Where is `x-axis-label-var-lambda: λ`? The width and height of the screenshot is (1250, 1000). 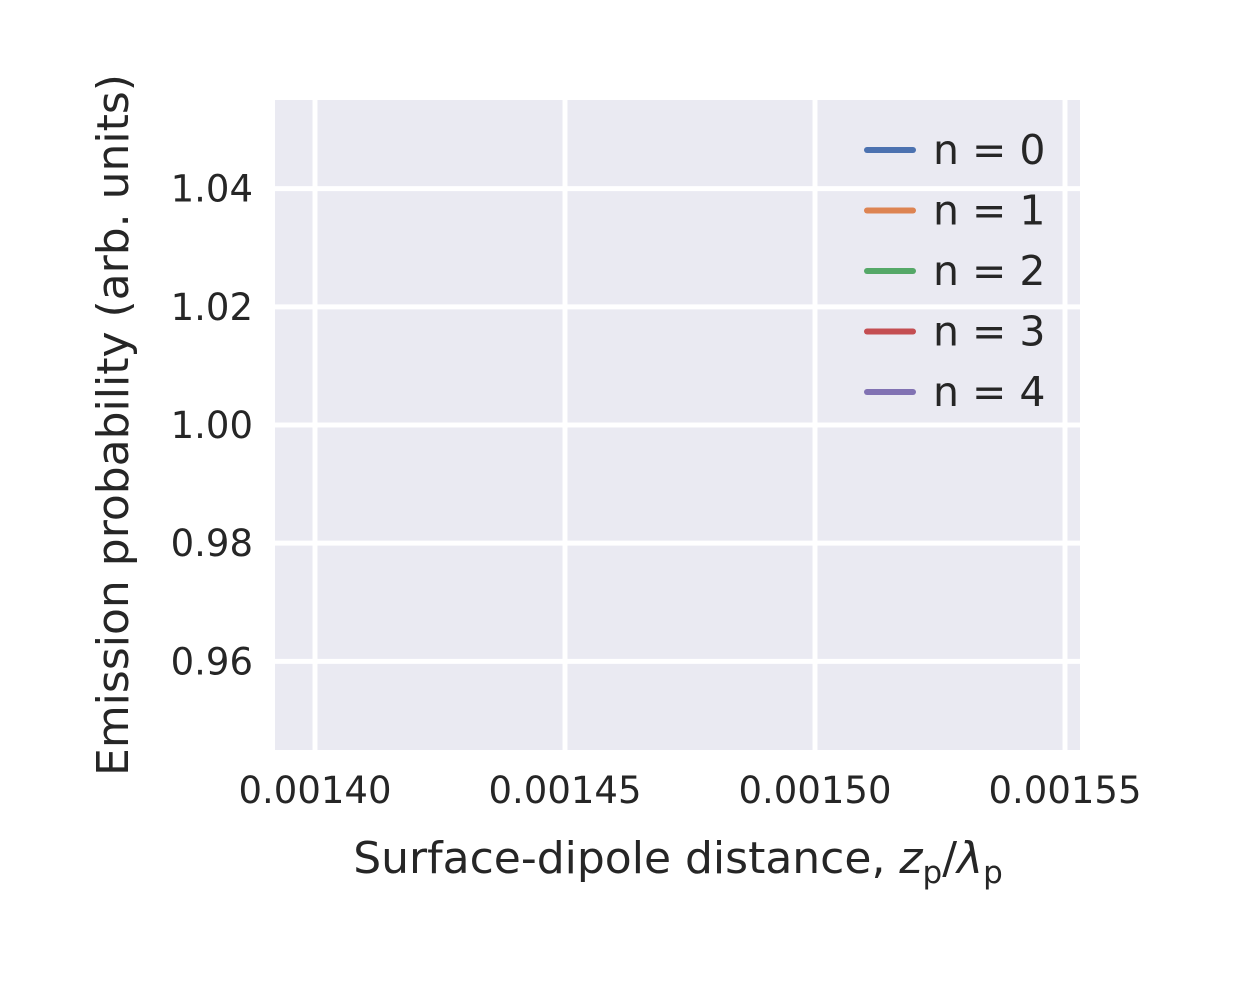 x-axis-label-var-lambda: λ is located at coordinates (969, 858).